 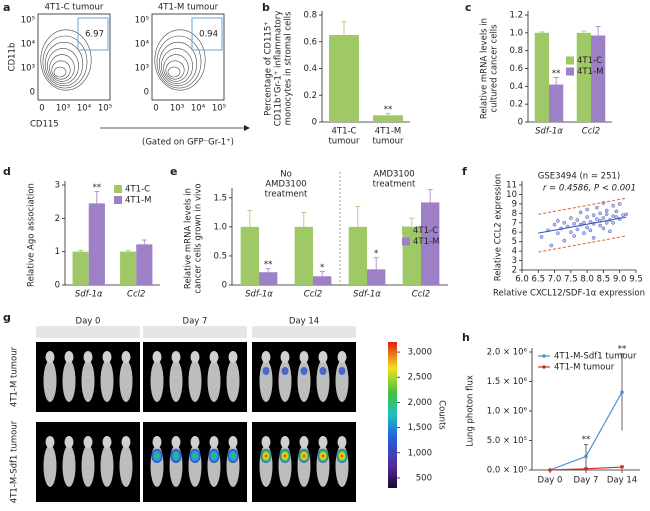 What do you see at coordinates (622, 481) in the screenshot?
I see `x-tick-label: Day 14` at bounding box center [622, 481].